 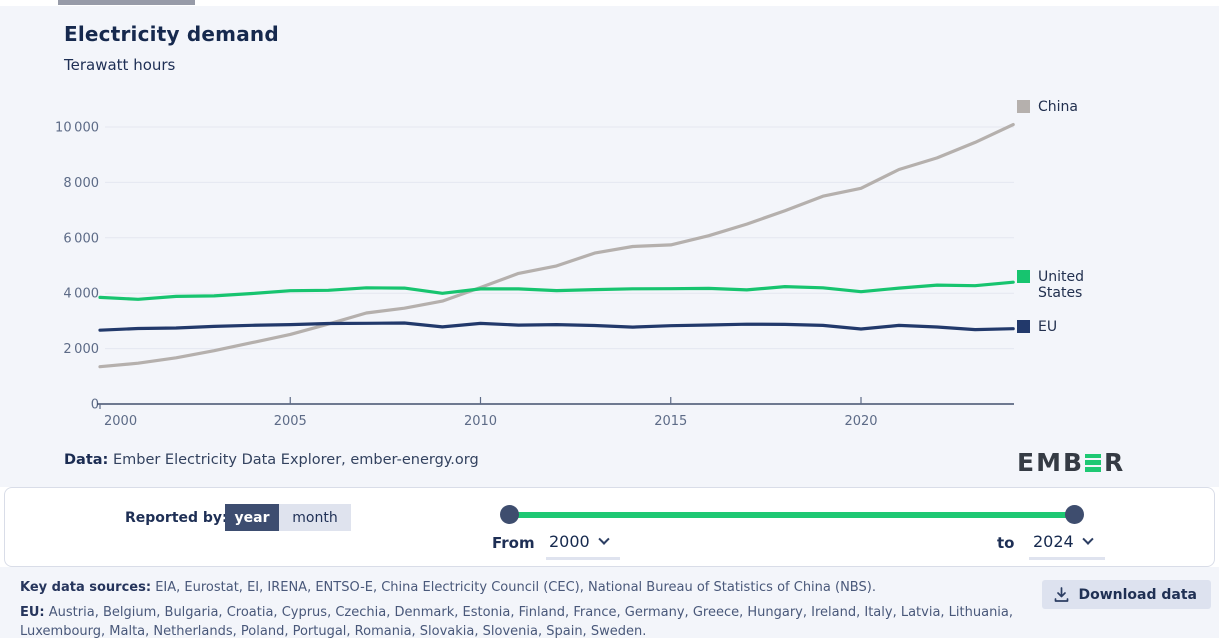 I want to click on toggle-year-button: year, so click(x=252, y=517).